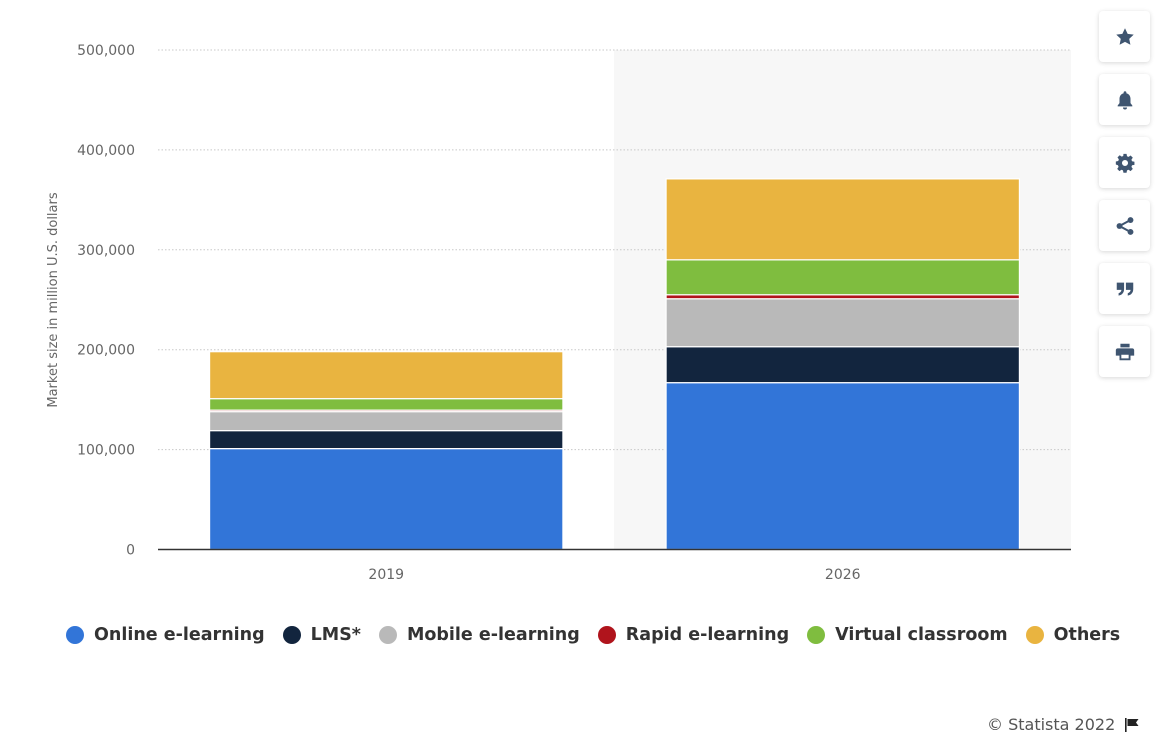 The width and height of the screenshot is (1164, 744). Describe the element at coordinates (493, 635) in the screenshot. I see `legend-label: Mobile e-learning` at that location.